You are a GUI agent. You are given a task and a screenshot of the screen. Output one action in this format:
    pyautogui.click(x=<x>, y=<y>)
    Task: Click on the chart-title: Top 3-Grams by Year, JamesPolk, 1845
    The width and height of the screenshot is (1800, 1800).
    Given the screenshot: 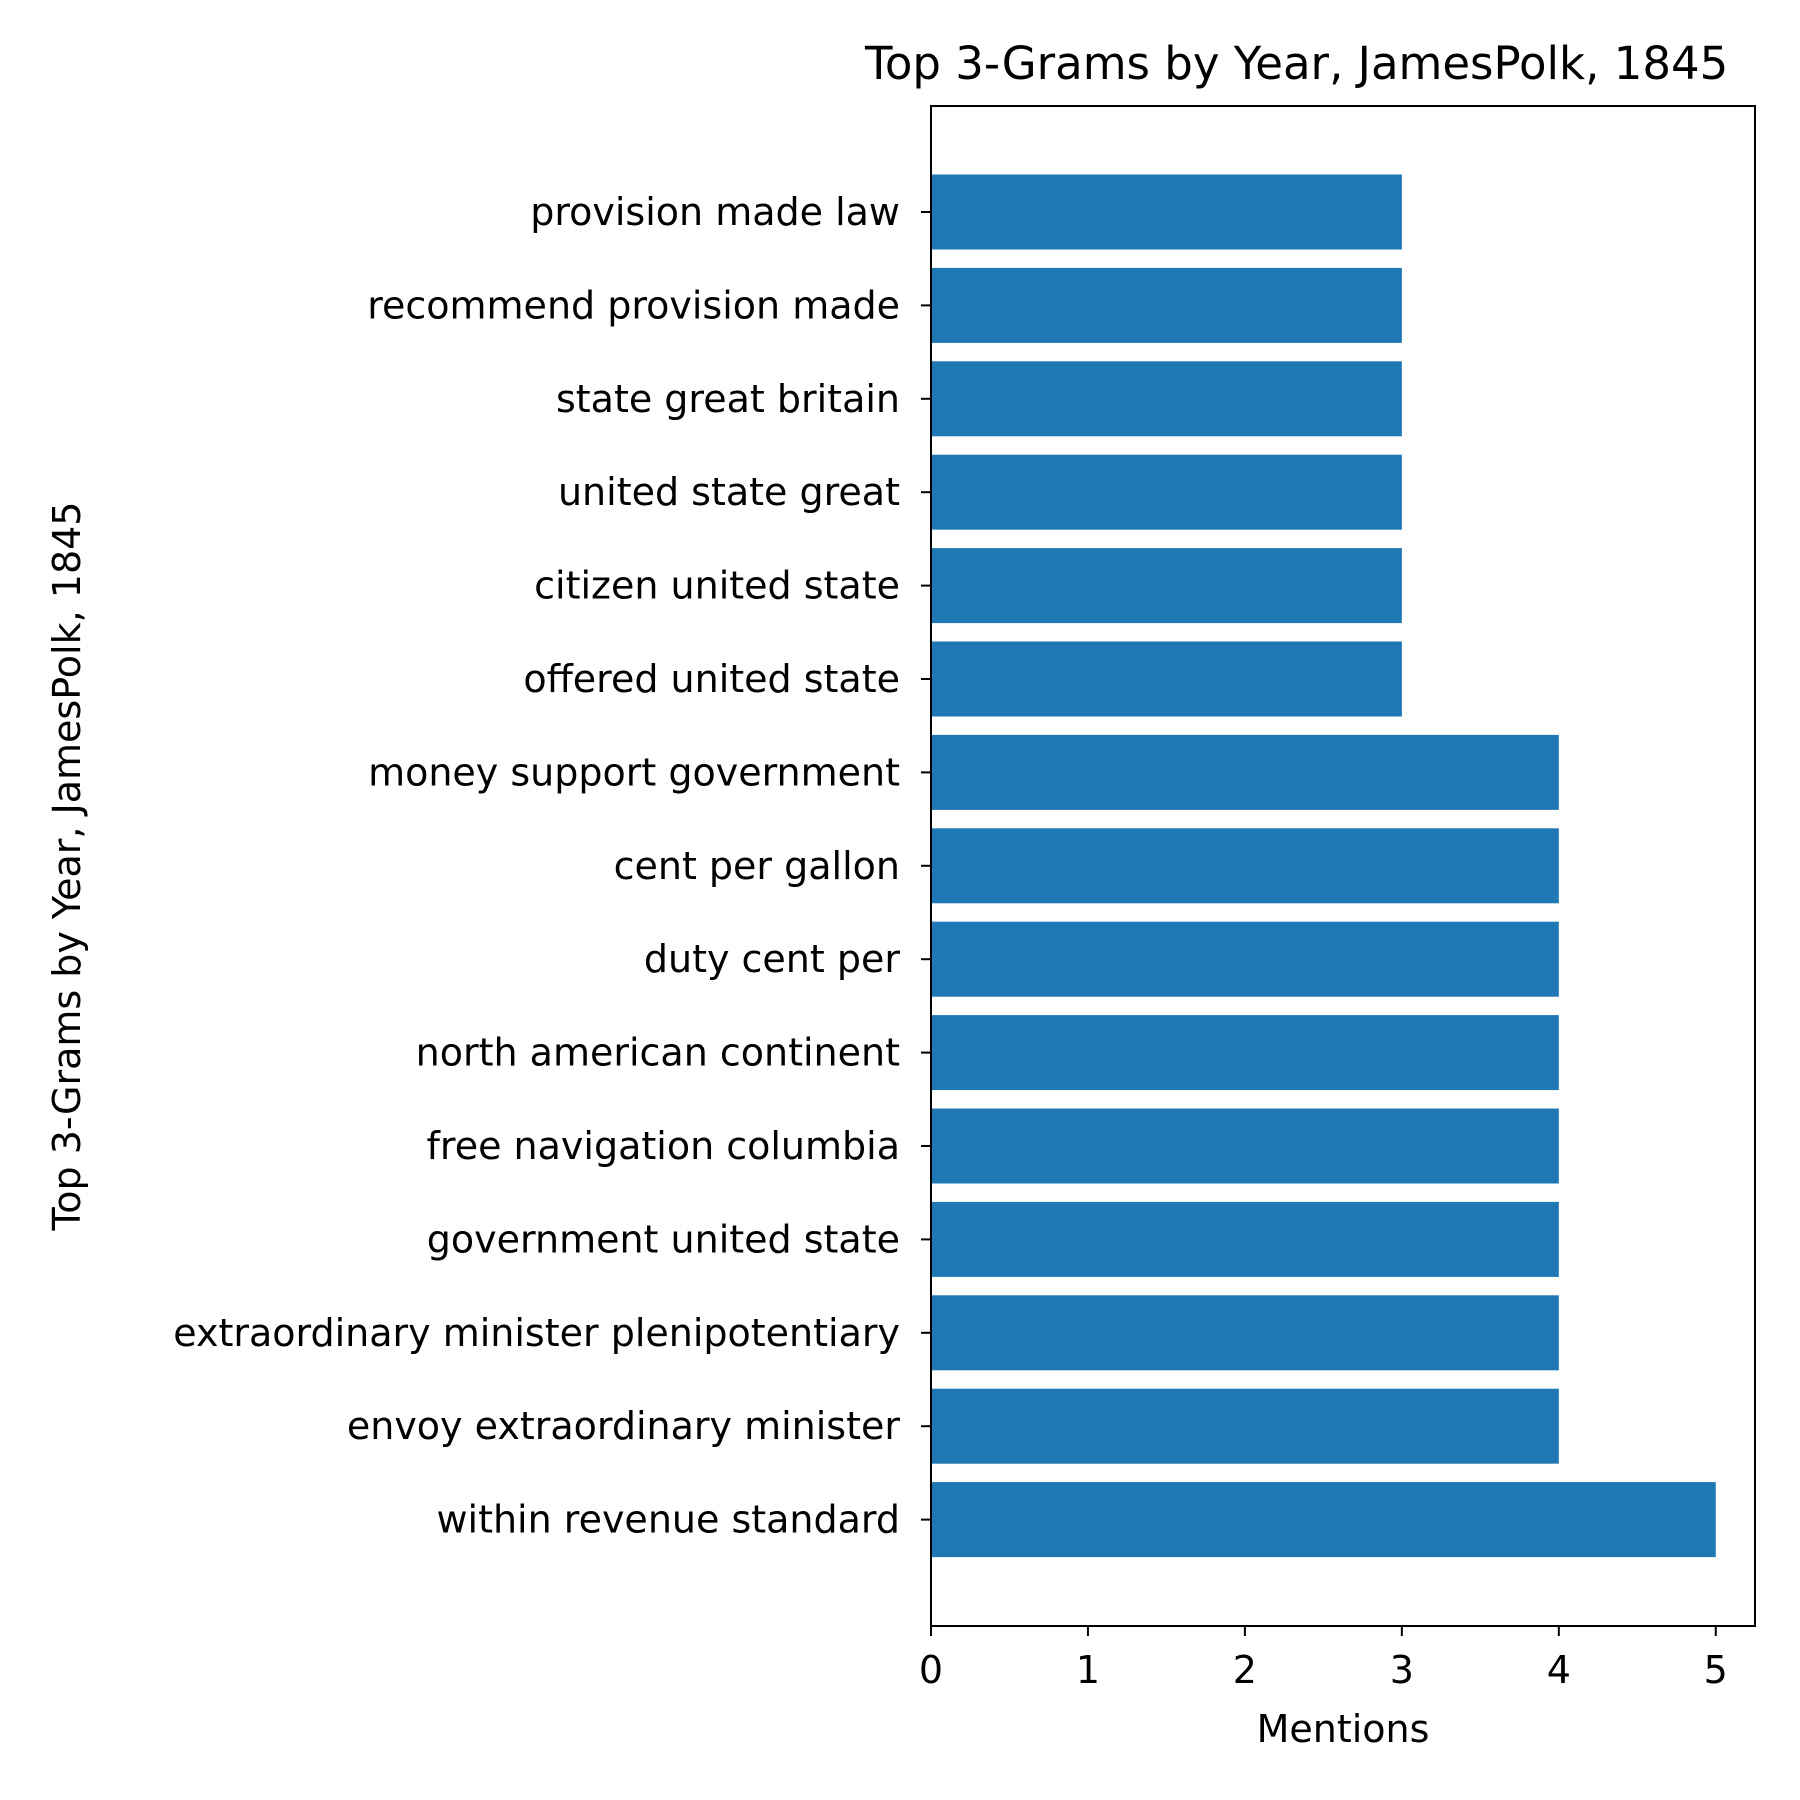 What is the action you would take?
    pyautogui.click(x=1296, y=63)
    